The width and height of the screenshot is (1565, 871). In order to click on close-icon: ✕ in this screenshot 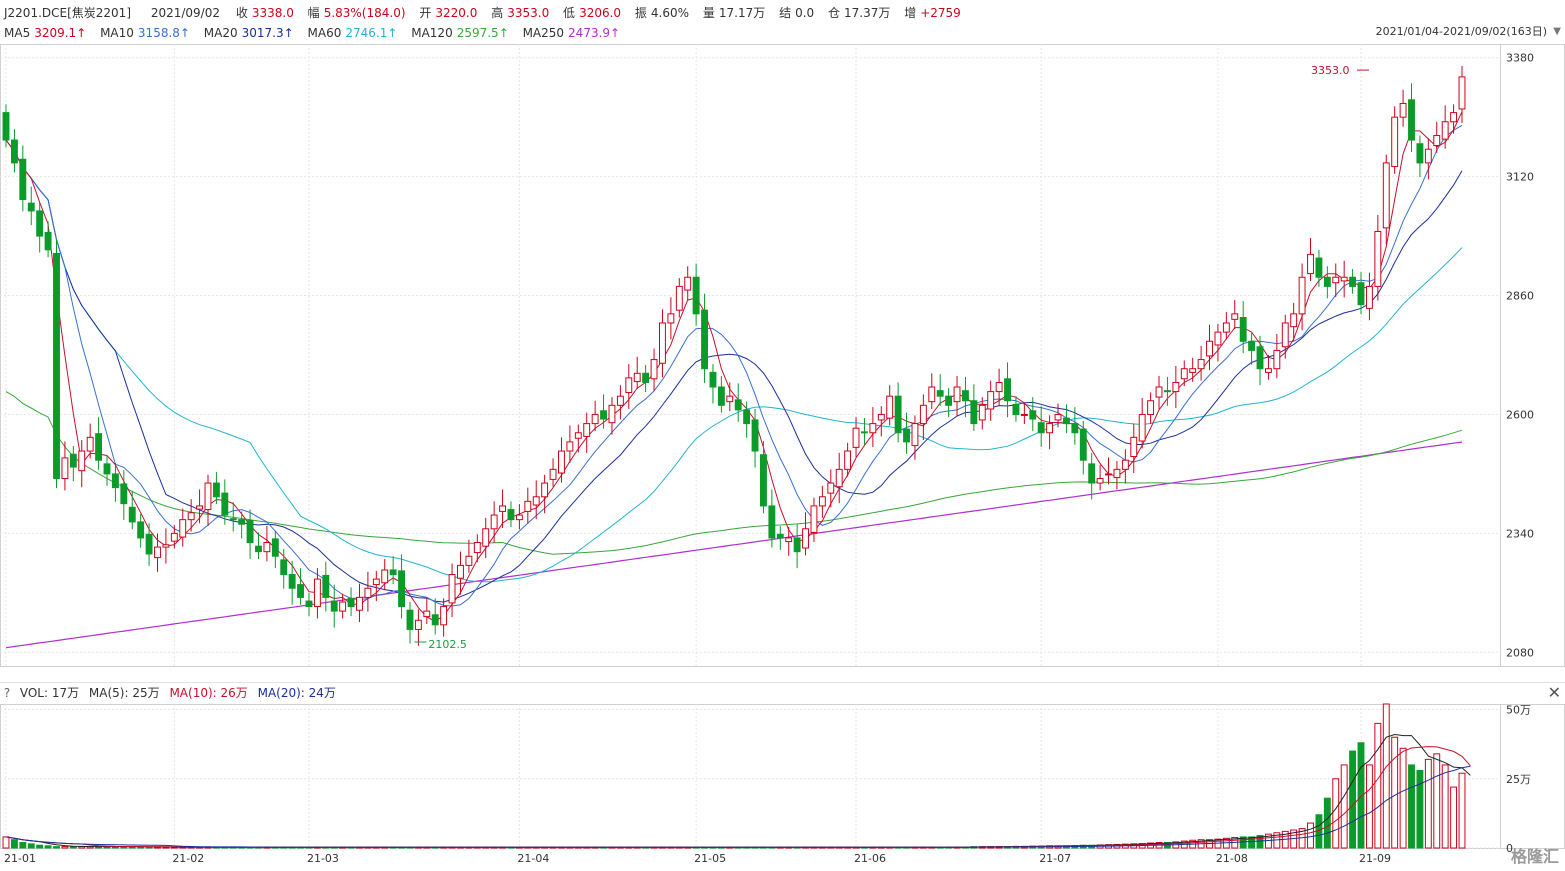, I will do `click(1554, 692)`.